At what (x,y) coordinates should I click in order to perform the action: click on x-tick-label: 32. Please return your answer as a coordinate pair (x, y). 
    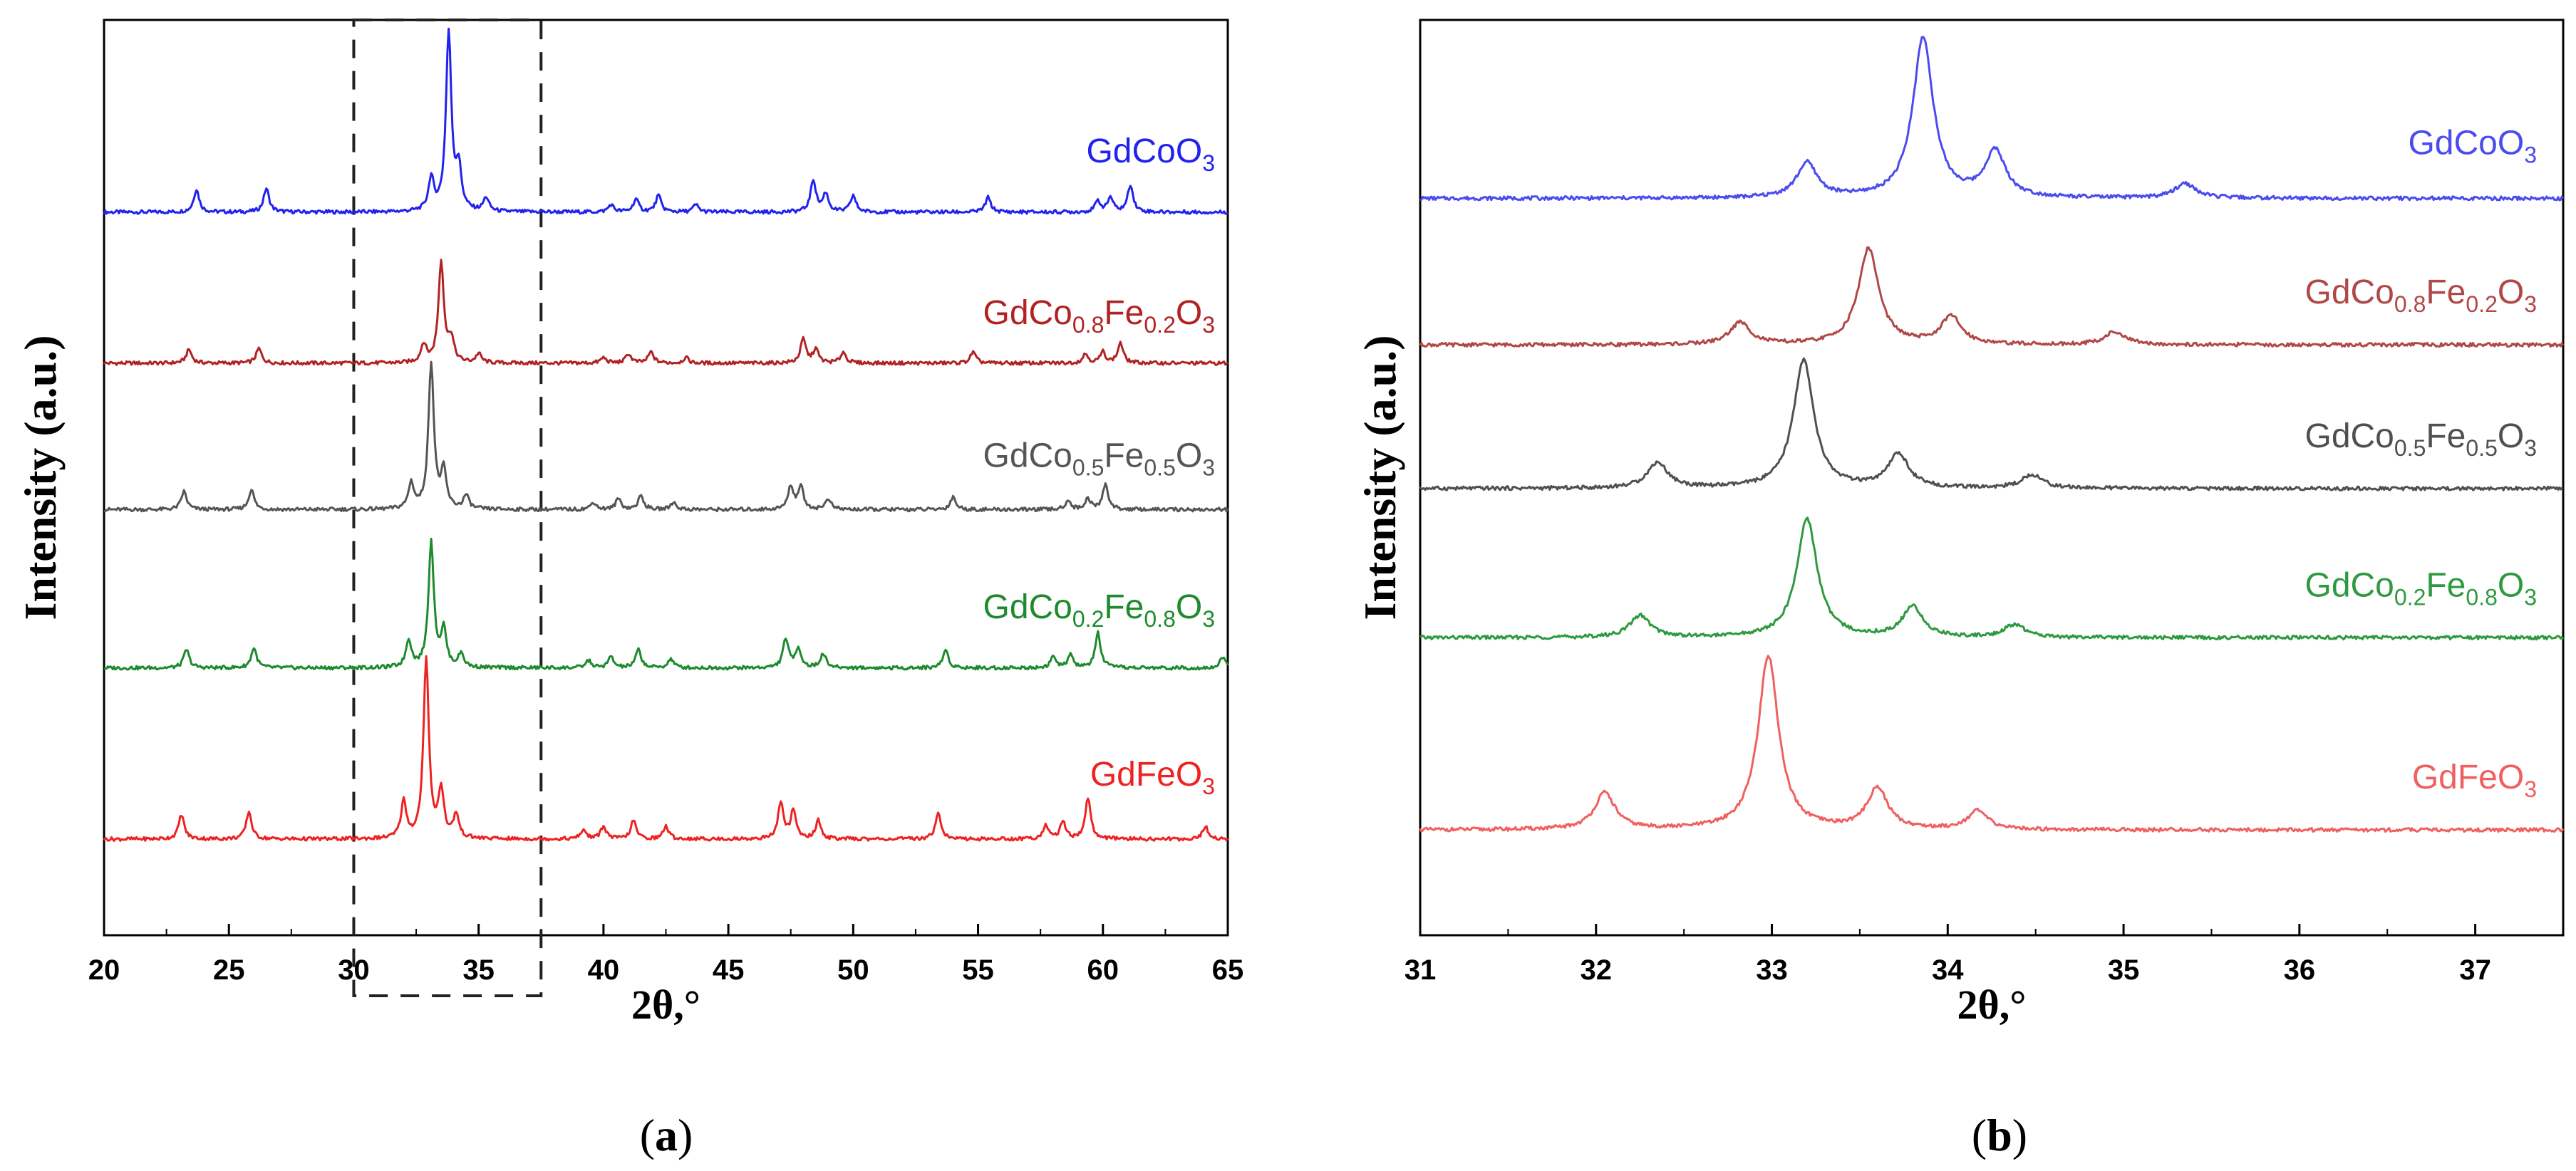
    Looking at the image, I should click on (1597, 970).